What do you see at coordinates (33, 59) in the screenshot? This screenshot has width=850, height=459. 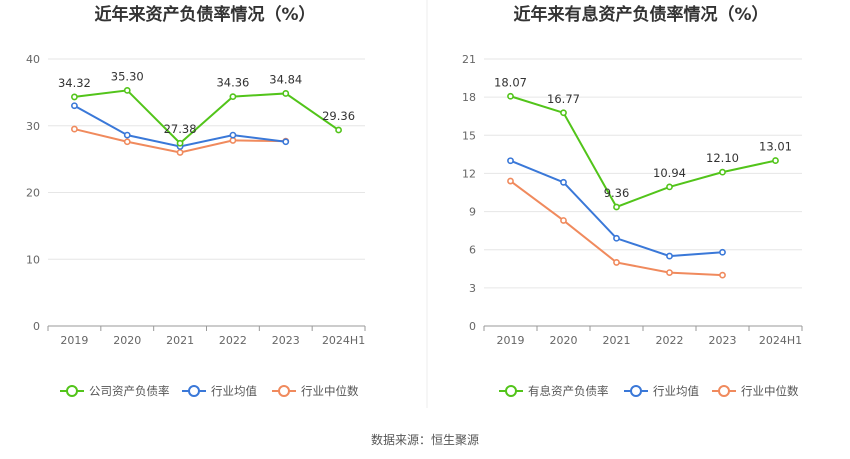 I see `y-tick-label: 40` at bounding box center [33, 59].